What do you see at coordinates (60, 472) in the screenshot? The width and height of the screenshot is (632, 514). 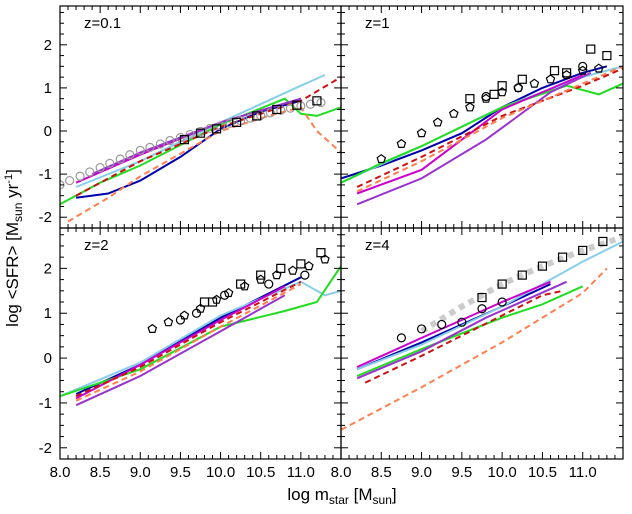 I see `x-tick-label: 8.0` at bounding box center [60, 472].